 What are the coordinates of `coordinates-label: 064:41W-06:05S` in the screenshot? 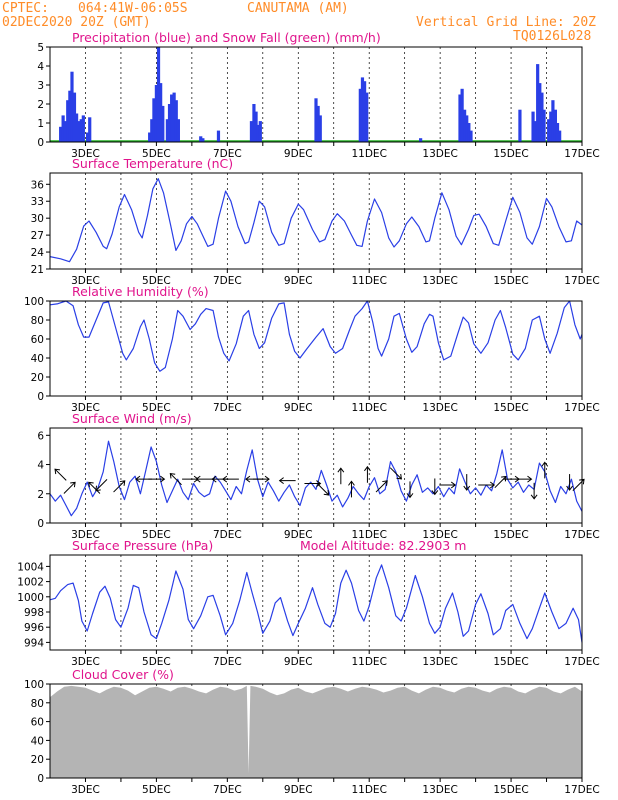 It's located at (133, 8).